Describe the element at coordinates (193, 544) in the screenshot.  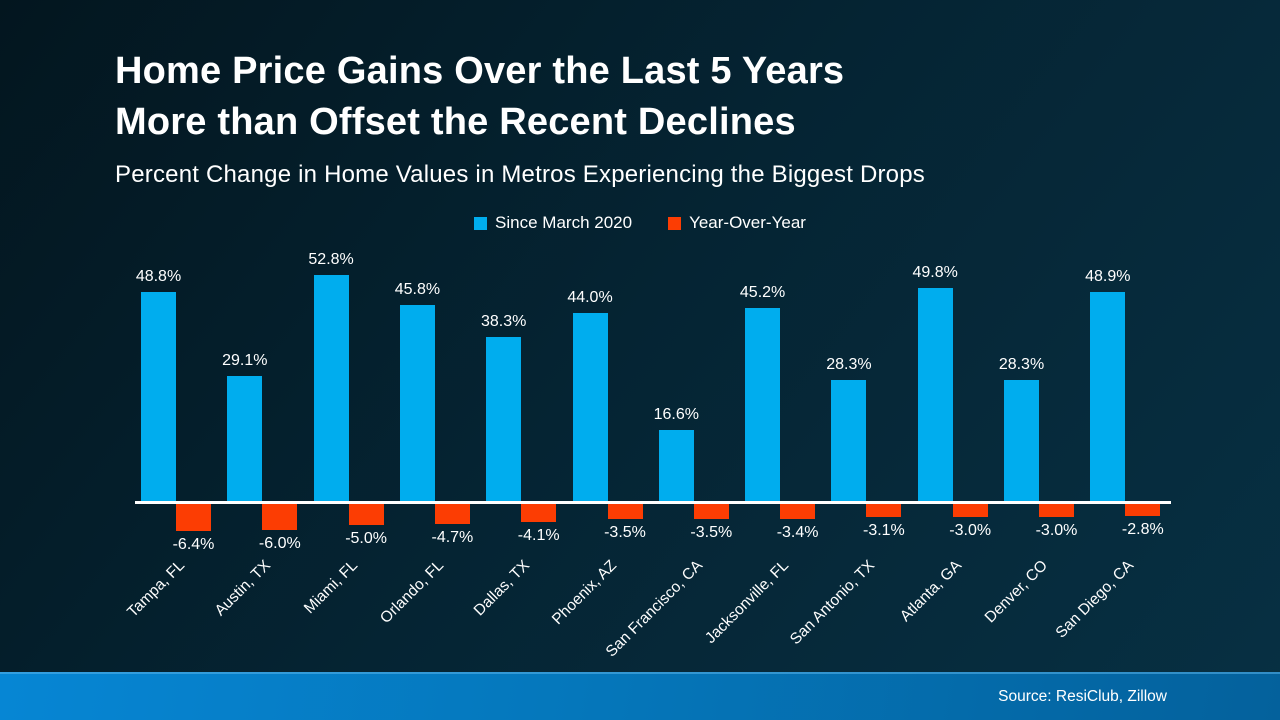
I see `value-label-year-over-year: -6.4%` at that location.